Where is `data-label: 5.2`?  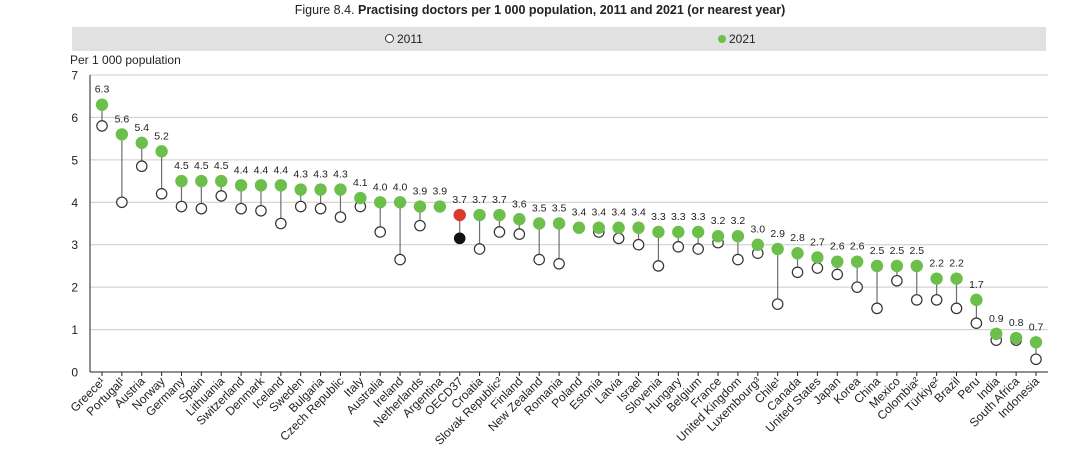 data-label: 5.2 is located at coordinates (161, 136).